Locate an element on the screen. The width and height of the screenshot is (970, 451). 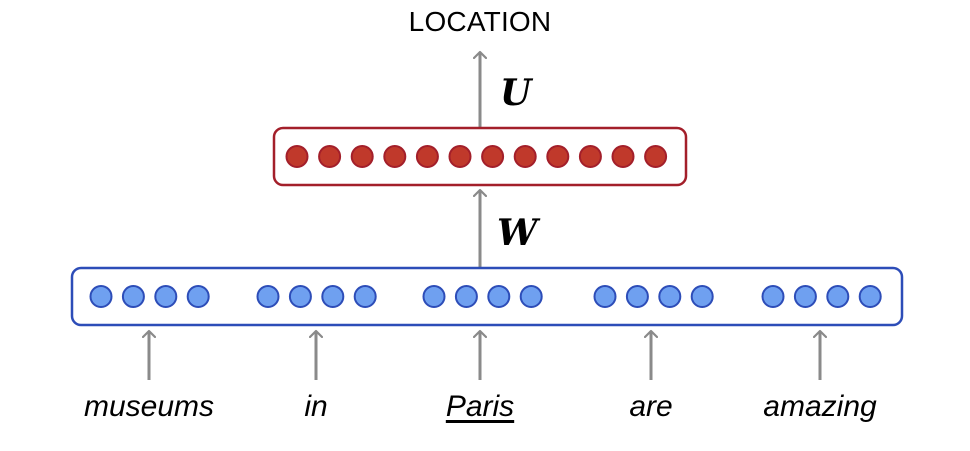
output-label: LOCATION is located at coordinates (480, 21).